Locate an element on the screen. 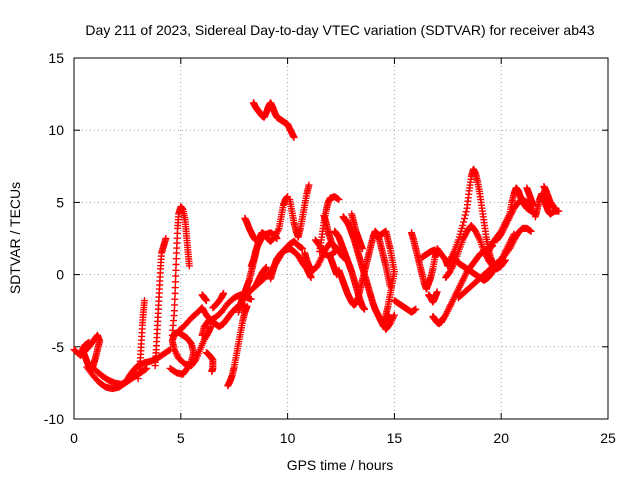 Image resolution: width=640 pixels, height=480 pixels. x-tick-label: 20 is located at coordinates (501, 438).